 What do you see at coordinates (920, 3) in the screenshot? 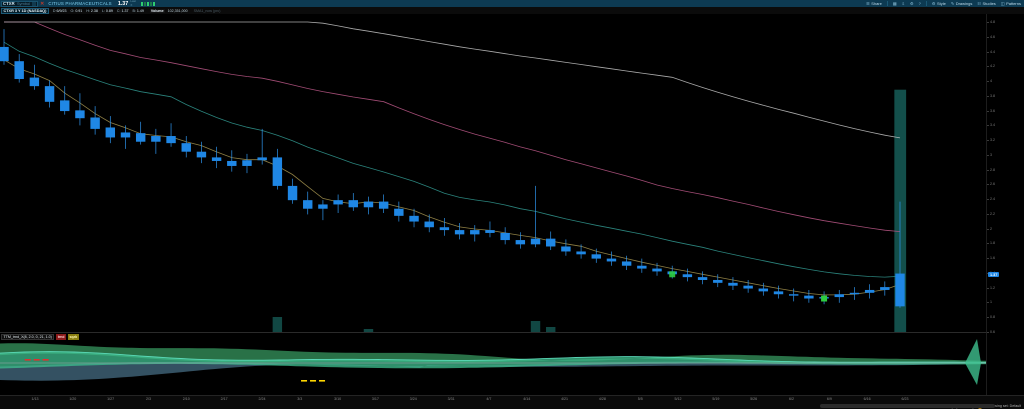
I see `help-button: ?` at bounding box center [920, 3].